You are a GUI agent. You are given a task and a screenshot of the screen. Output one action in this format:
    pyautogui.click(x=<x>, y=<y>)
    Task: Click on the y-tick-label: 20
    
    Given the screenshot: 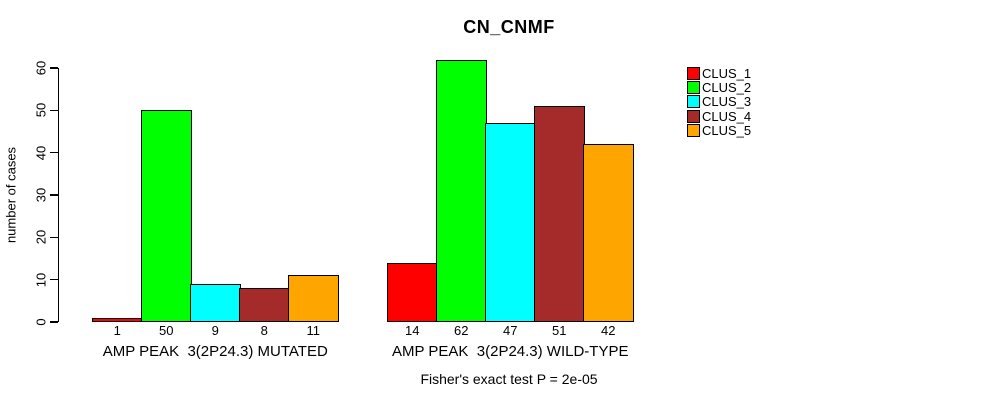 What is the action you would take?
    pyautogui.click(x=41, y=237)
    